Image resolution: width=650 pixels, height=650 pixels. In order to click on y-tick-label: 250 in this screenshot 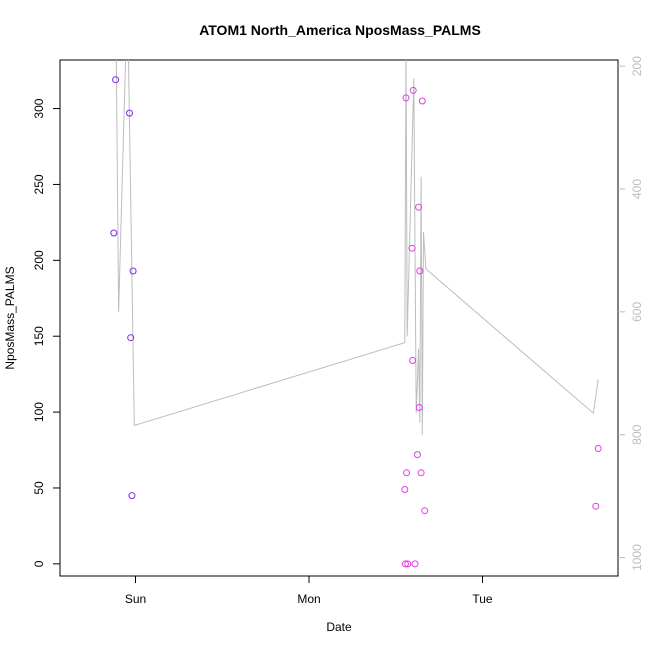, I will do `click(39, 184)`.